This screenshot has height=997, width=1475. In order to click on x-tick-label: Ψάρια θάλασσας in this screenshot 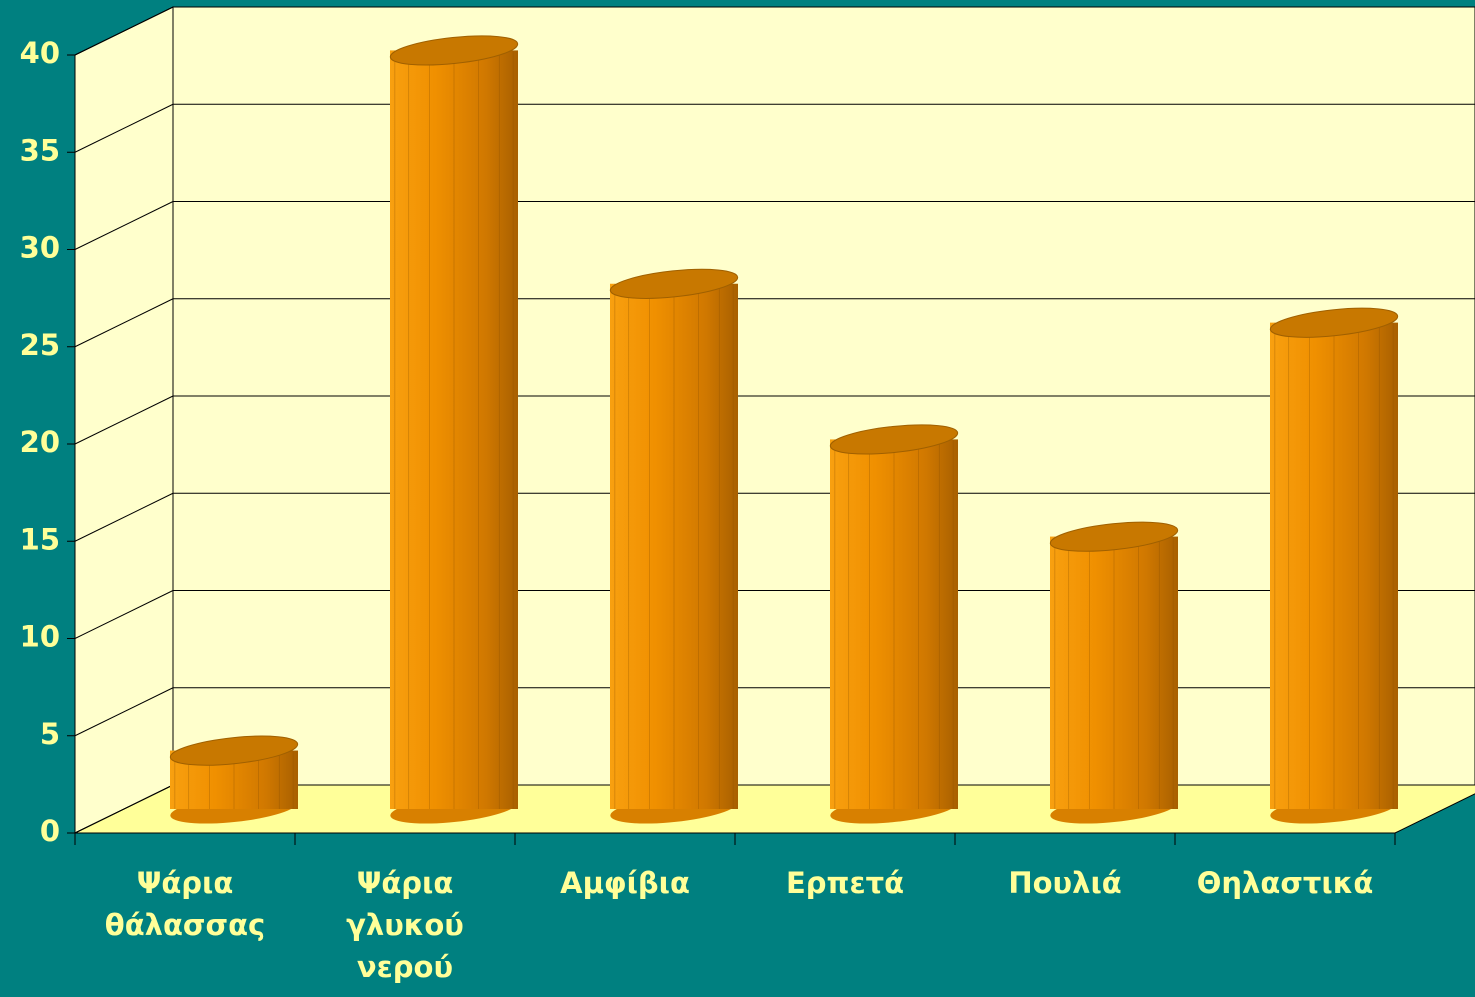, I will do `click(185, 904)`.